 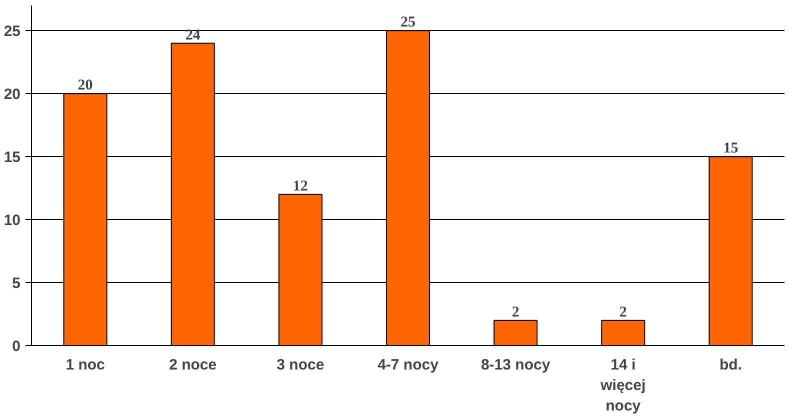 I want to click on y-tick-label: 10, so click(x=12, y=221).